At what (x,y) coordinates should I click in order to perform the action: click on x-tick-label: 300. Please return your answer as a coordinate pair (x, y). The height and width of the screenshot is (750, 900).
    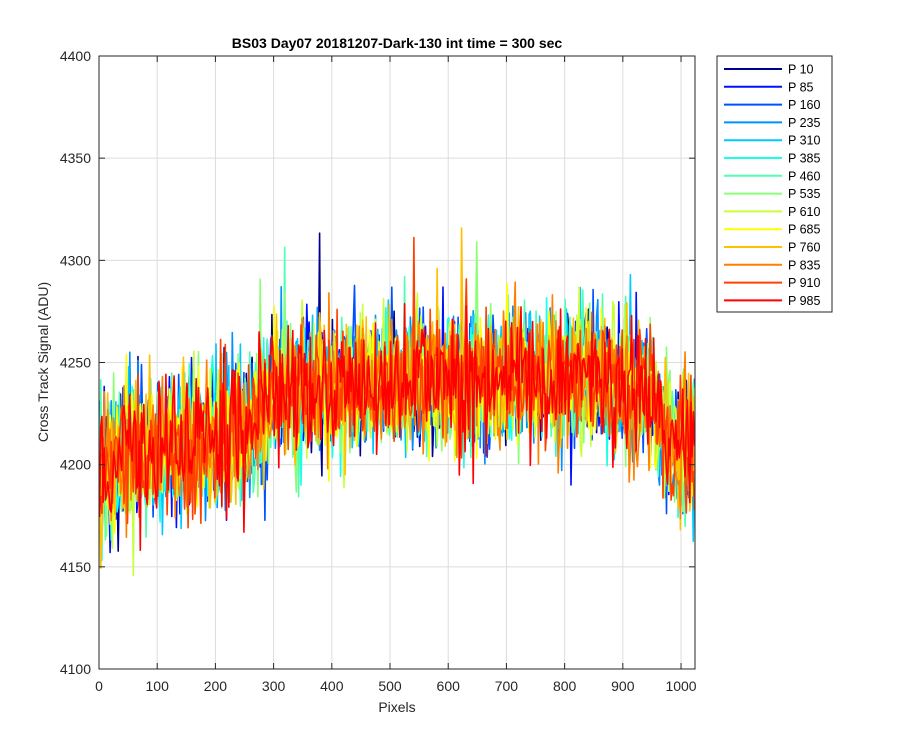
    Looking at the image, I should click on (274, 686).